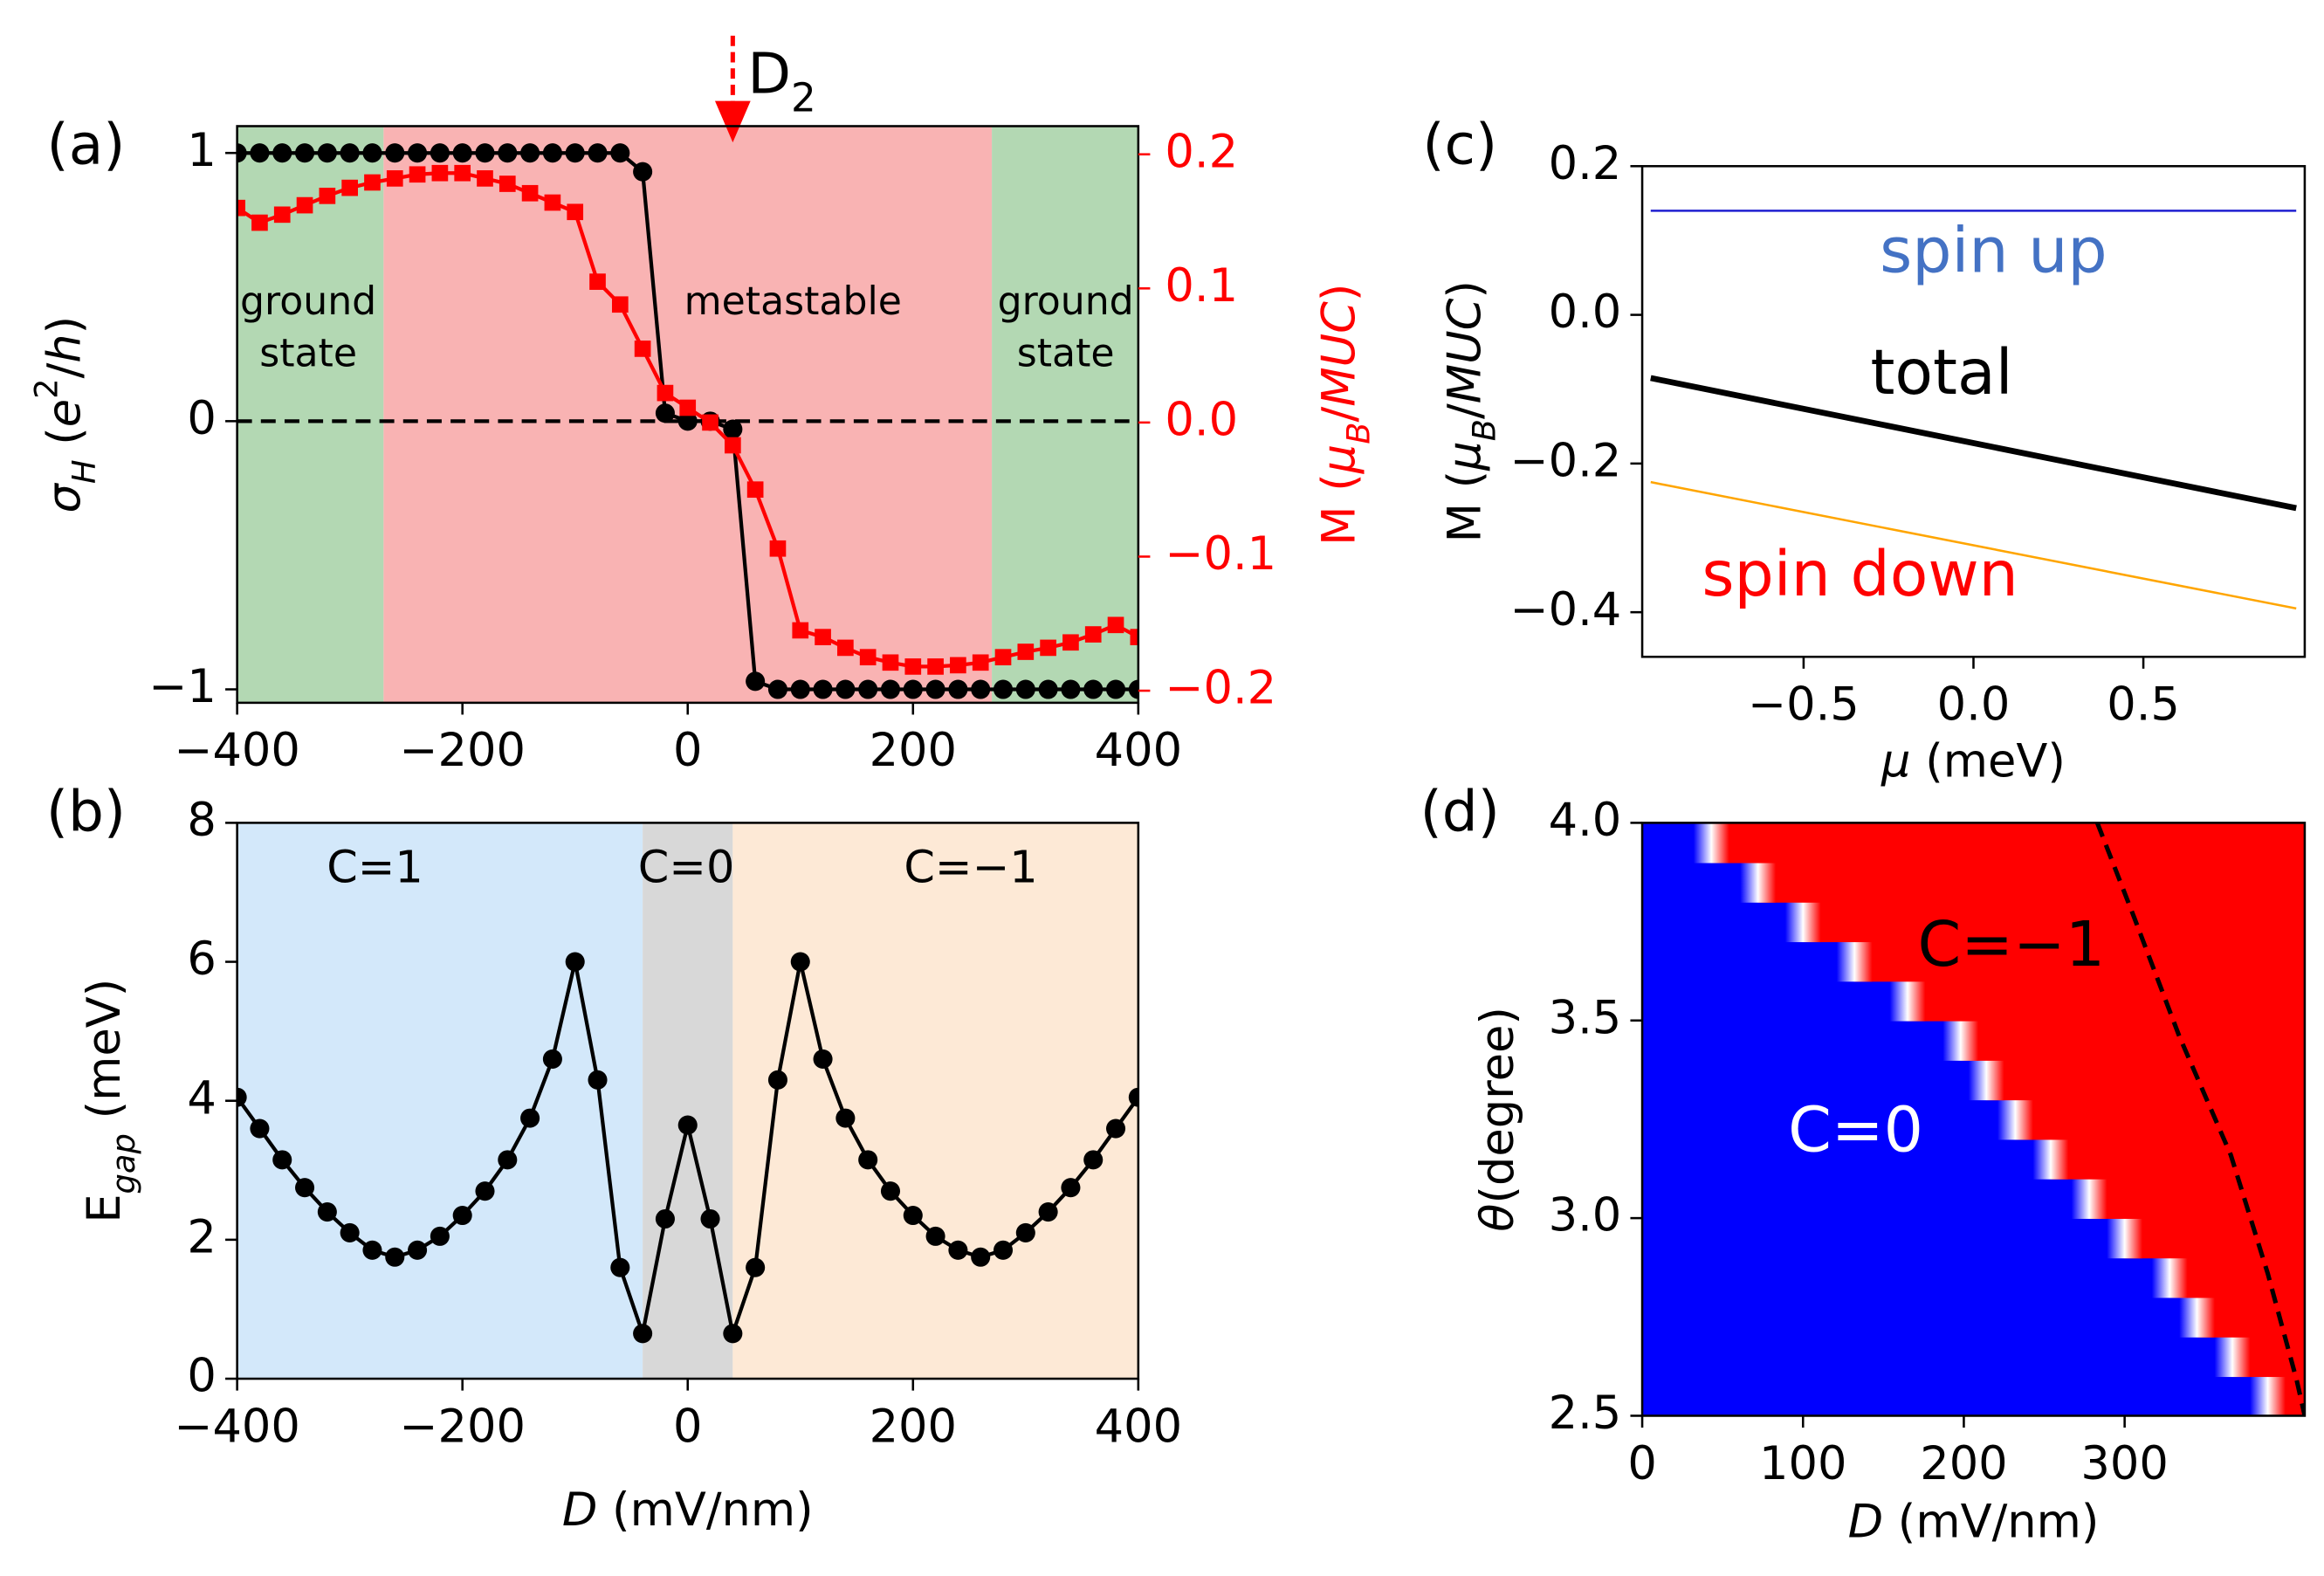 Image resolution: width=2324 pixels, height=1576 pixels. Describe the element at coordinates (201, 1237) in the screenshot. I see `y-tick-label: 2` at that location.